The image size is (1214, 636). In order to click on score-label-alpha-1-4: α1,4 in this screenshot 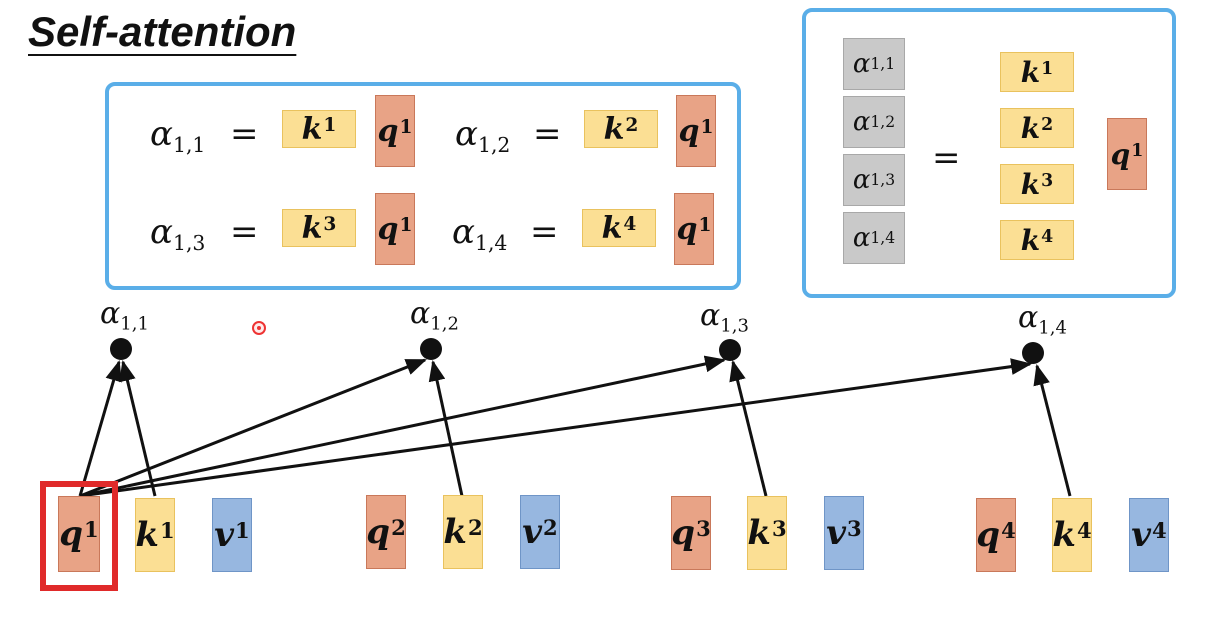, I will do `click(1042, 319)`.